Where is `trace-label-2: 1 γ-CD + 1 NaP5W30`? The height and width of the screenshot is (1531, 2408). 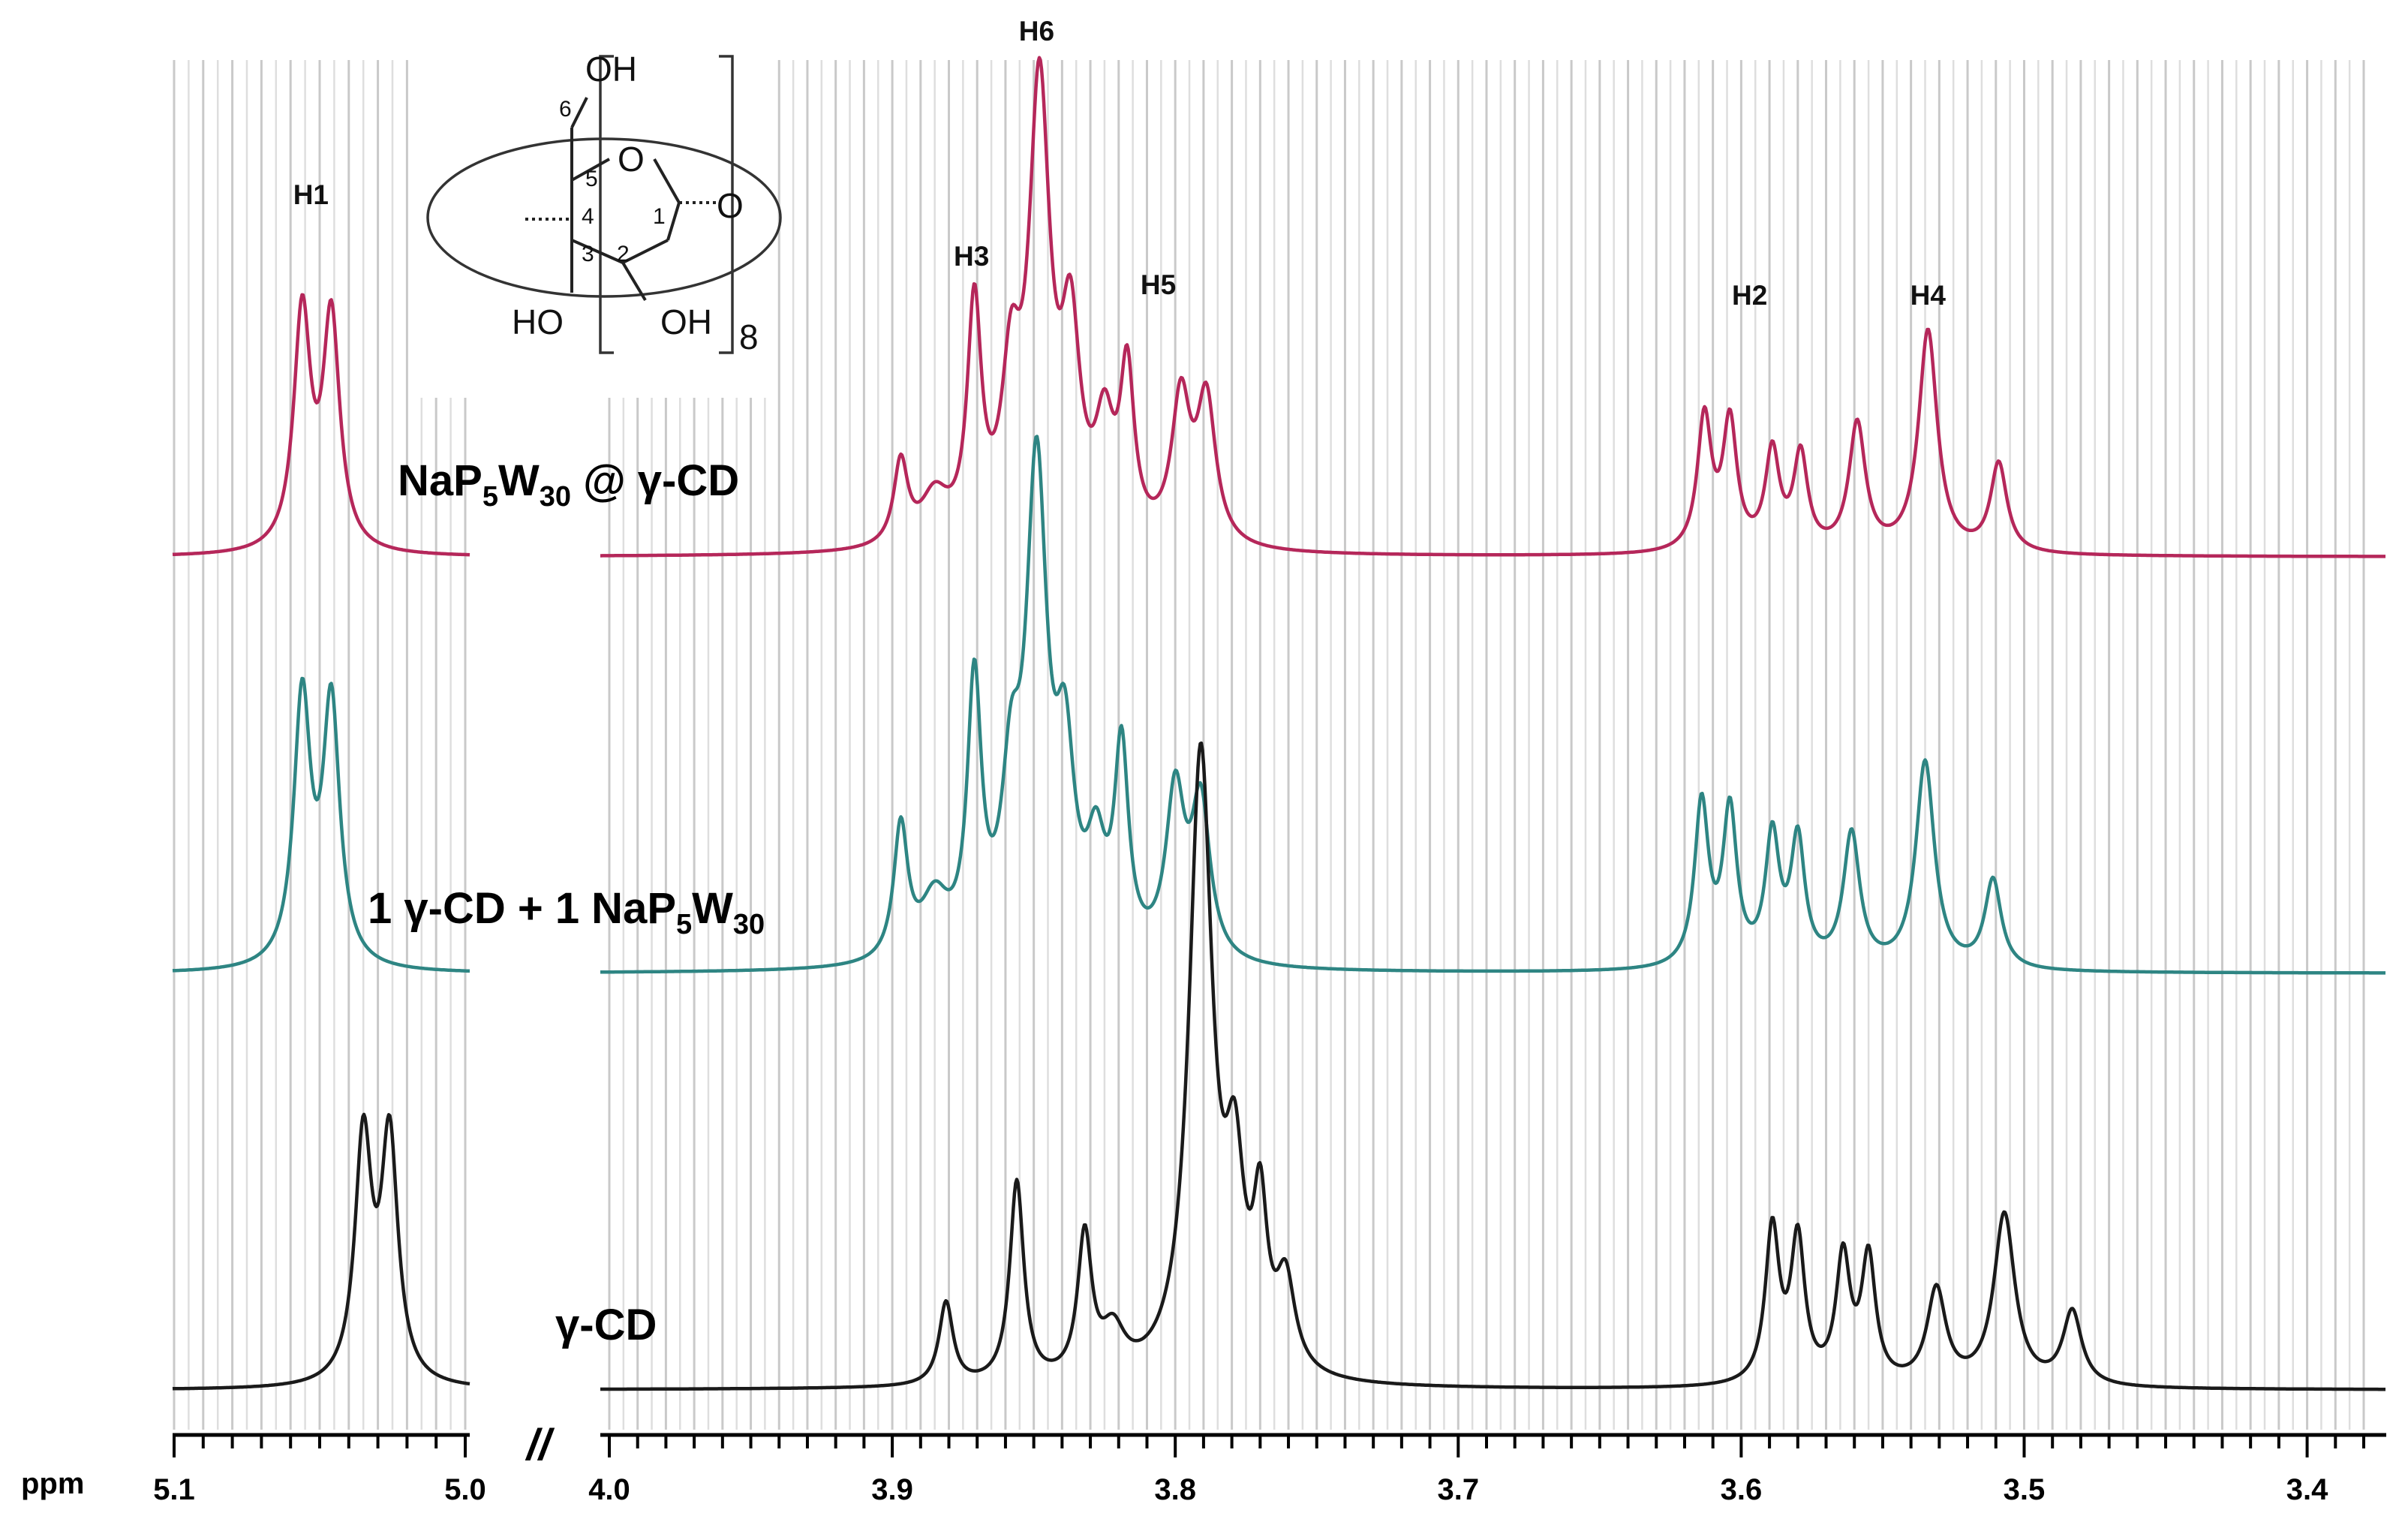
trace-label-2: 1 γ-CD + 1 NaP5W30 is located at coordinates (566, 912).